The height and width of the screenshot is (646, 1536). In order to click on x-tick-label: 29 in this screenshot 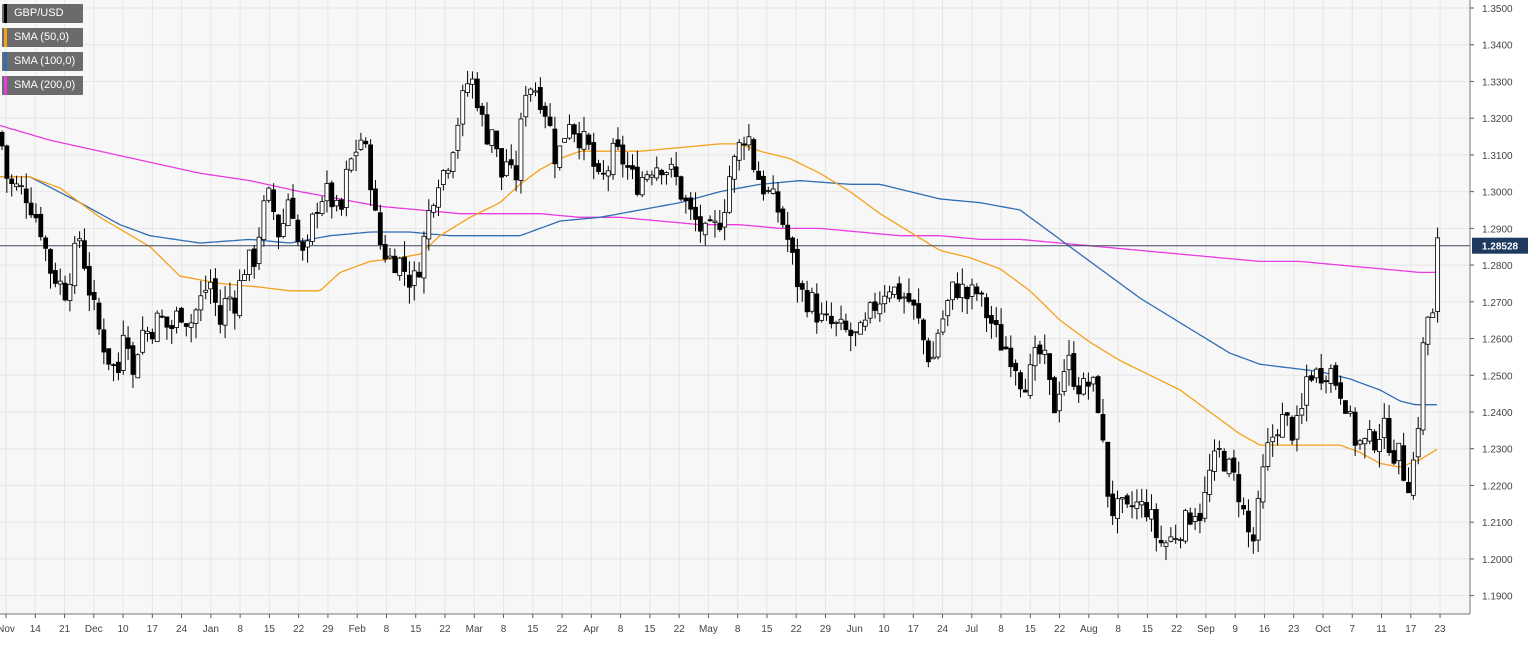, I will do `click(328, 629)`.